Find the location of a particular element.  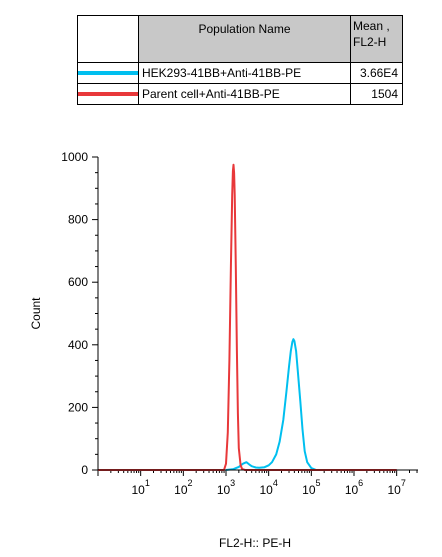

y-tick-label: 200 is located at coordinates (78, 407).